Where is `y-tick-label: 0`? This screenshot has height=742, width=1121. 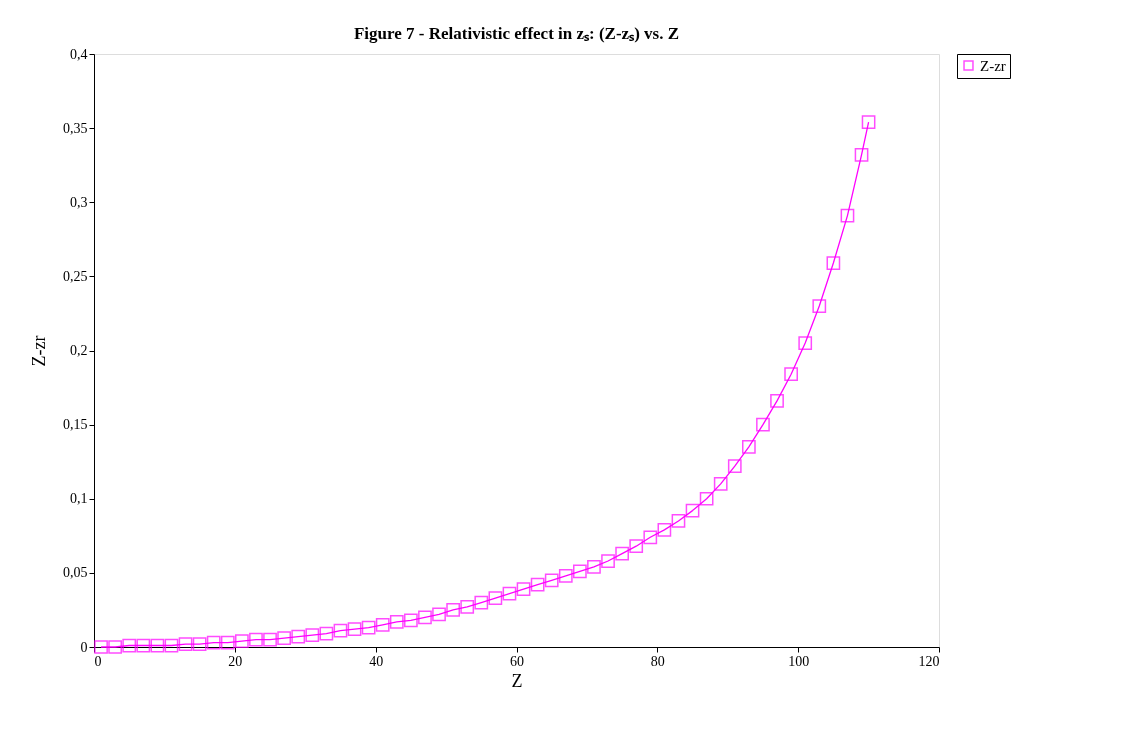 y-tick-label: 0 is located at coordinates (84, 647).